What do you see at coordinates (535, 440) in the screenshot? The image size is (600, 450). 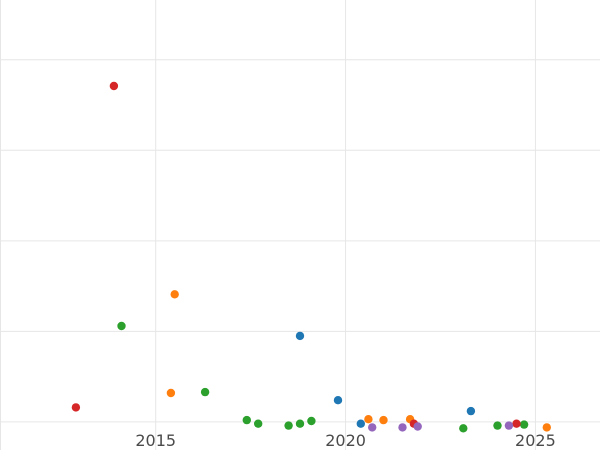 I see `x-tick-label: 2025` at bounding box center [535, 440].